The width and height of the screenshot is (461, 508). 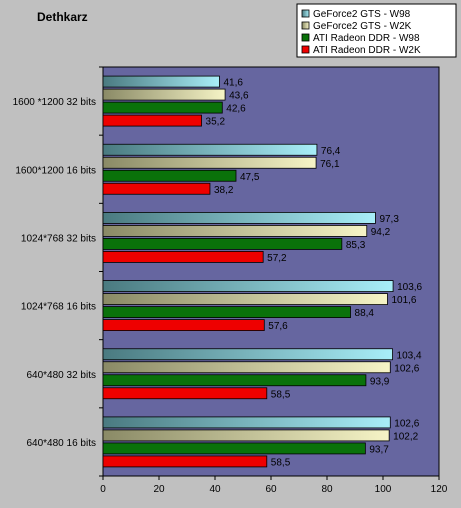 I want to click on data-label: 102,2, so click(x=405, y=436).